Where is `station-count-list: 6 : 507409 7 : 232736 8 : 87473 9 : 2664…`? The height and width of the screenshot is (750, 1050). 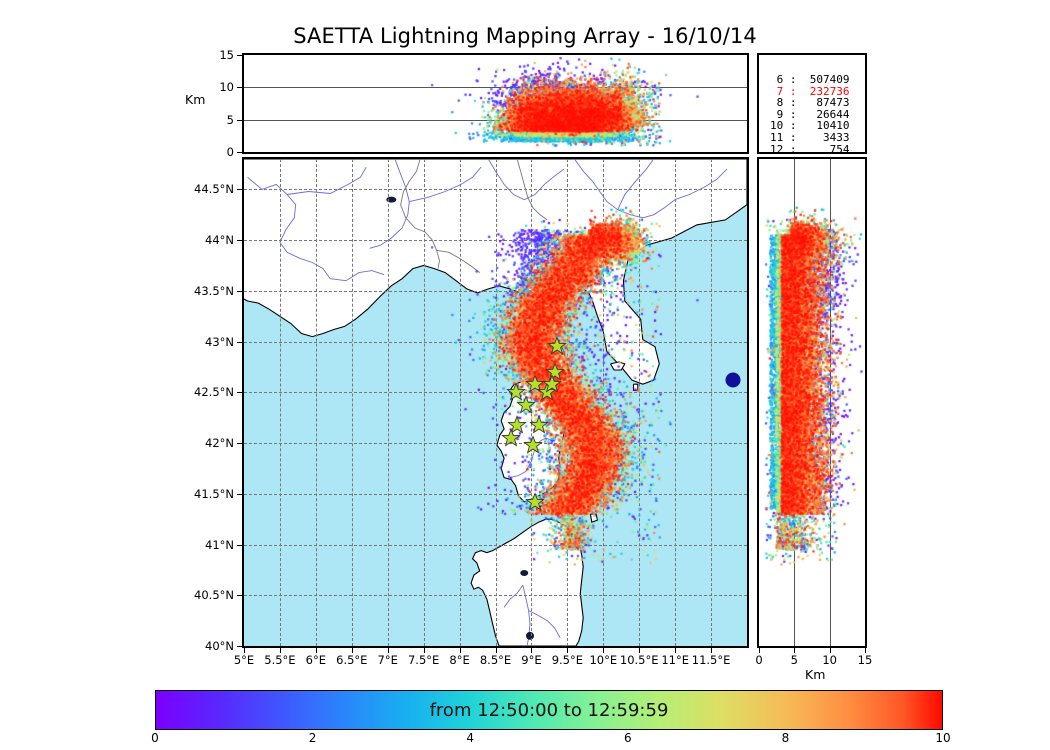 station-count-list: 6 : 507409 7 : 232736 8 : 87473 9 : 2664… is located at coordinates (810, 113).